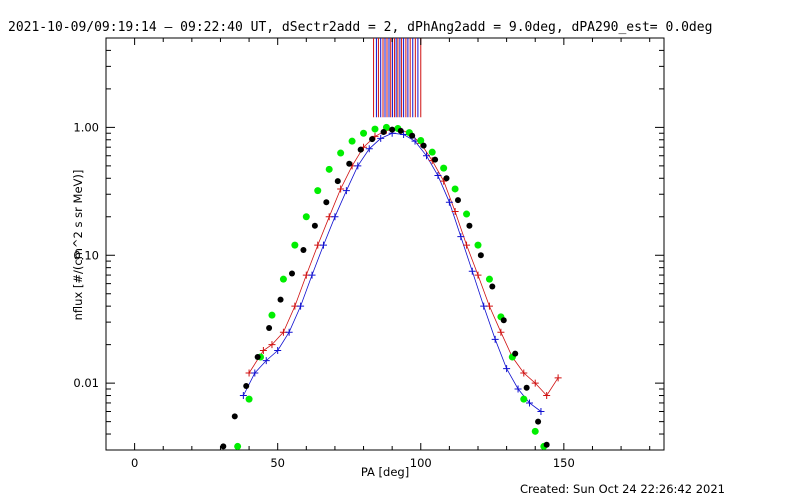 The width and height of the screenshot is (800, 500). What do you see at coordinates (78, 245) in the screenshot?
I see `y-axis-label: nflux [#/(cm^2 s sr MeV)]` at bounding box center [78, 245].